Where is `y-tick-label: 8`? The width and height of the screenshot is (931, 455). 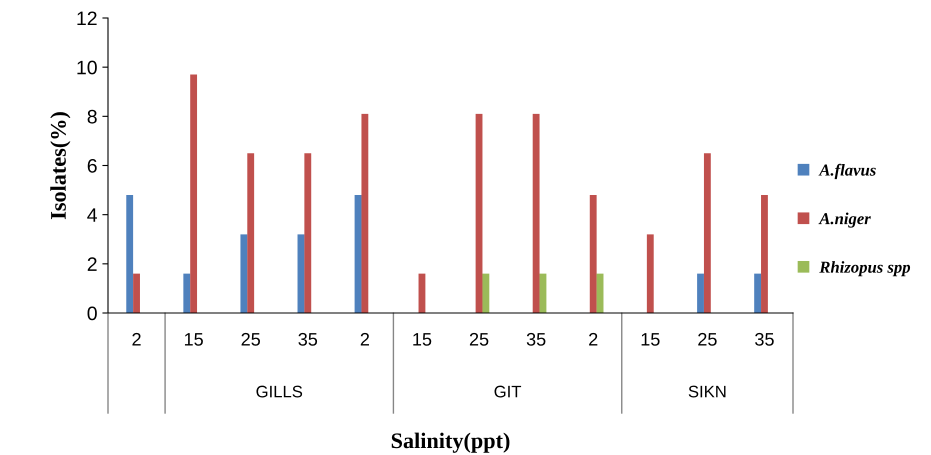
y-tick-label: 8 is located at coordinates (92, 117).